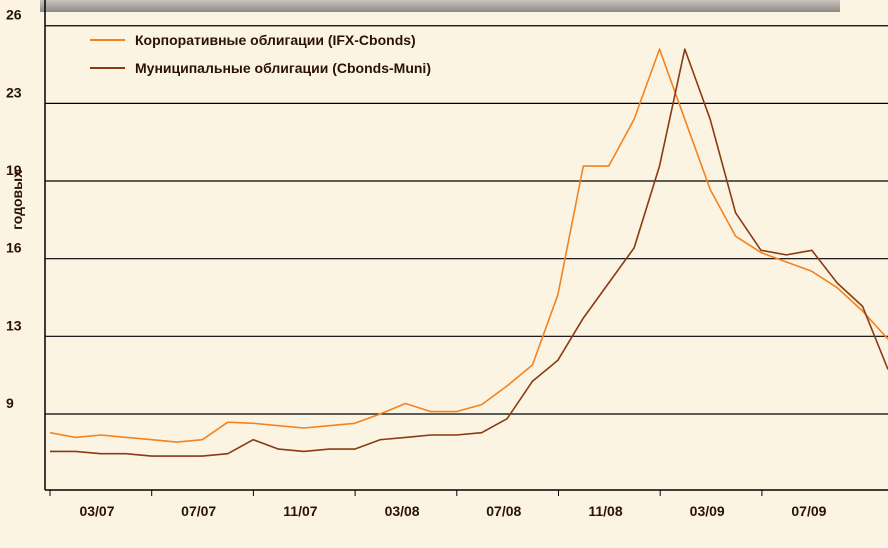  What do you see at coordinates (605, 511) in the screenshot?
I see `x-tick-label: 11/08` at bounding box center [605, 511].